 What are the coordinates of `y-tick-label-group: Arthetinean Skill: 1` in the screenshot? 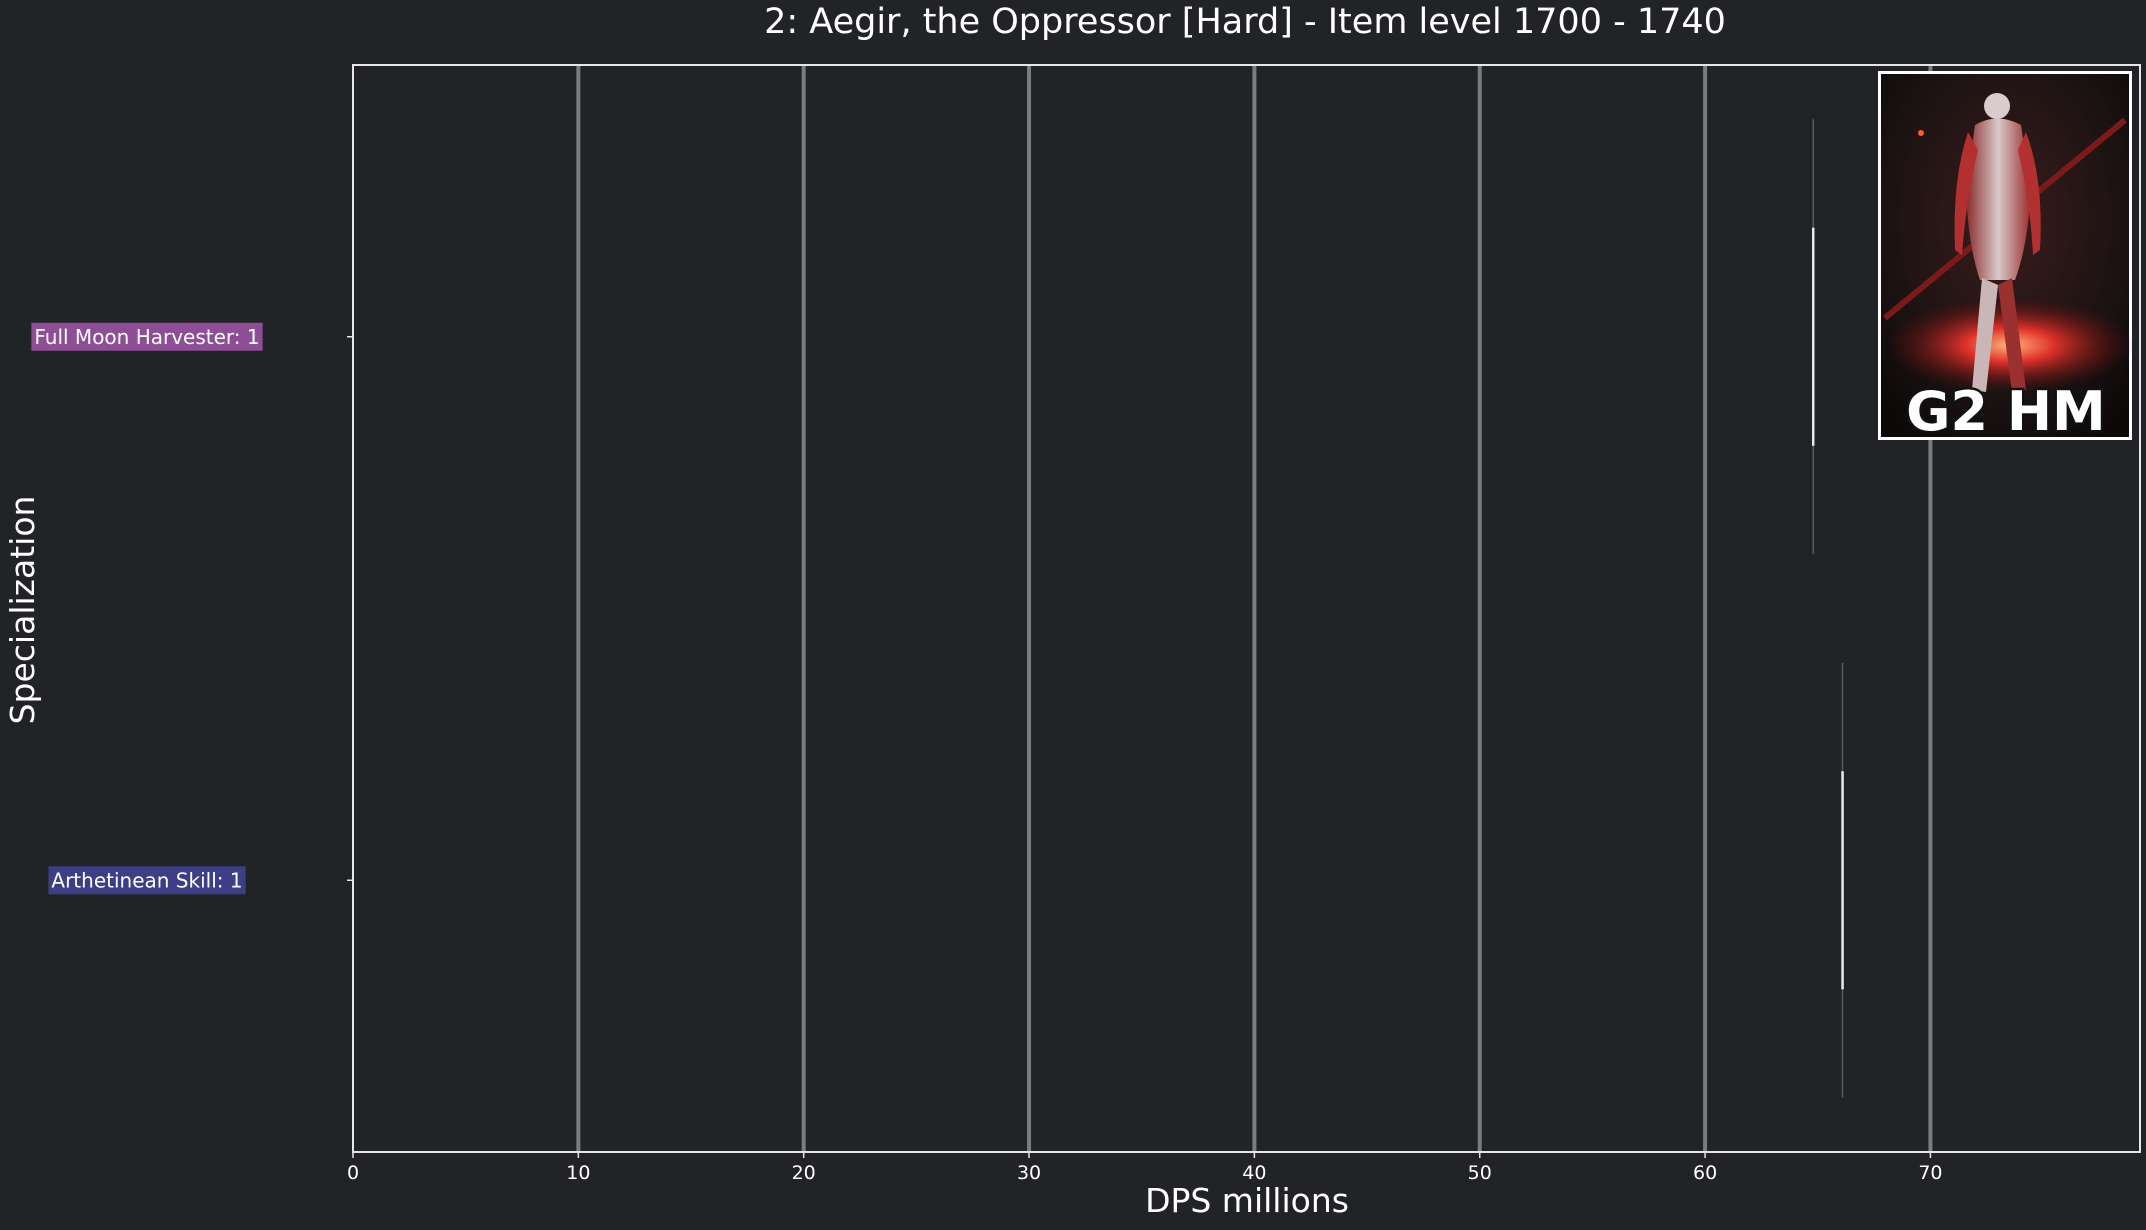 It's located at (147, 880).